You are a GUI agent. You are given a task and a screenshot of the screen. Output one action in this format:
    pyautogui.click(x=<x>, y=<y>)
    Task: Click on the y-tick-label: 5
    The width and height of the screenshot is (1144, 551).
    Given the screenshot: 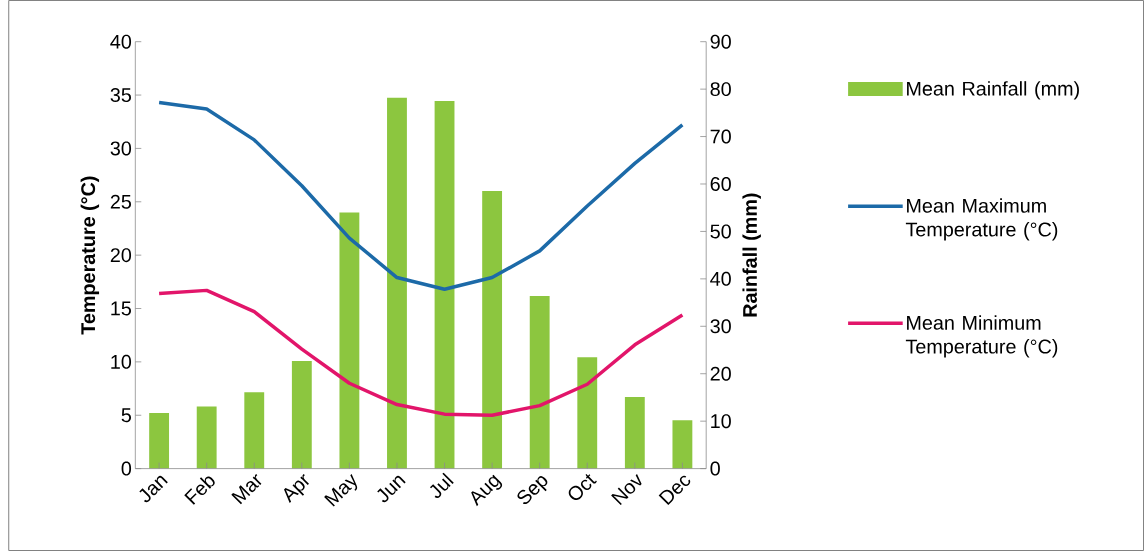 What is the action you would take?
    pyautogui.click(x=126, y=415)
    